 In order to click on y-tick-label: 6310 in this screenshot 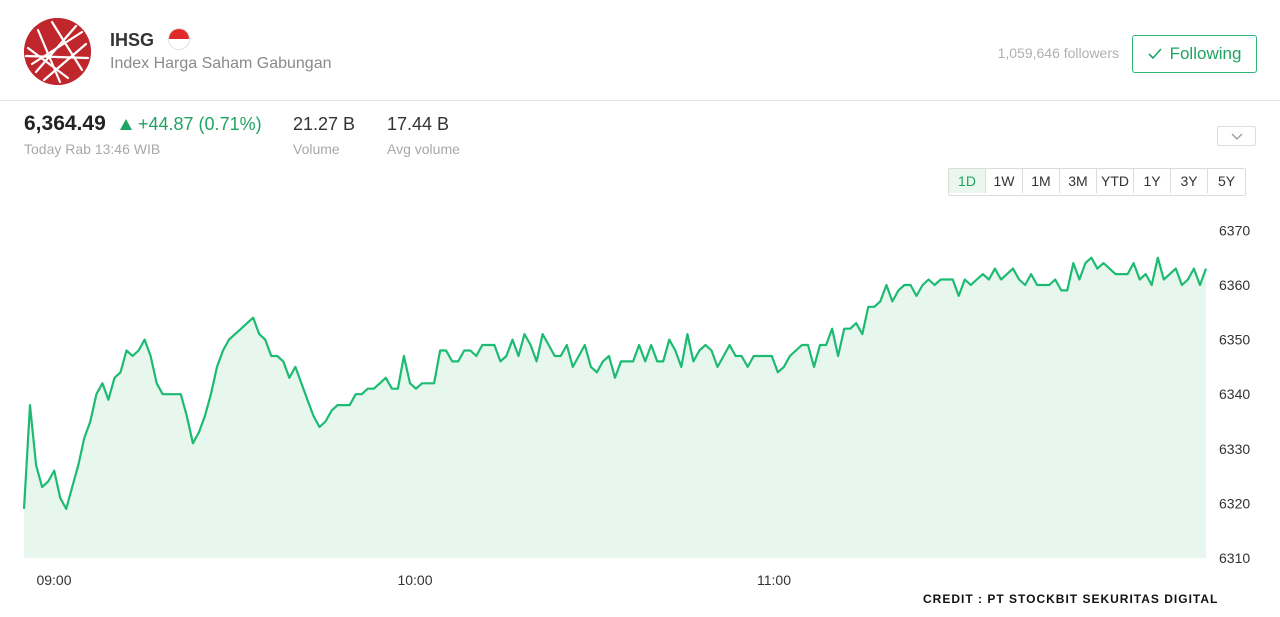, I will do `click(1234, 558)`.